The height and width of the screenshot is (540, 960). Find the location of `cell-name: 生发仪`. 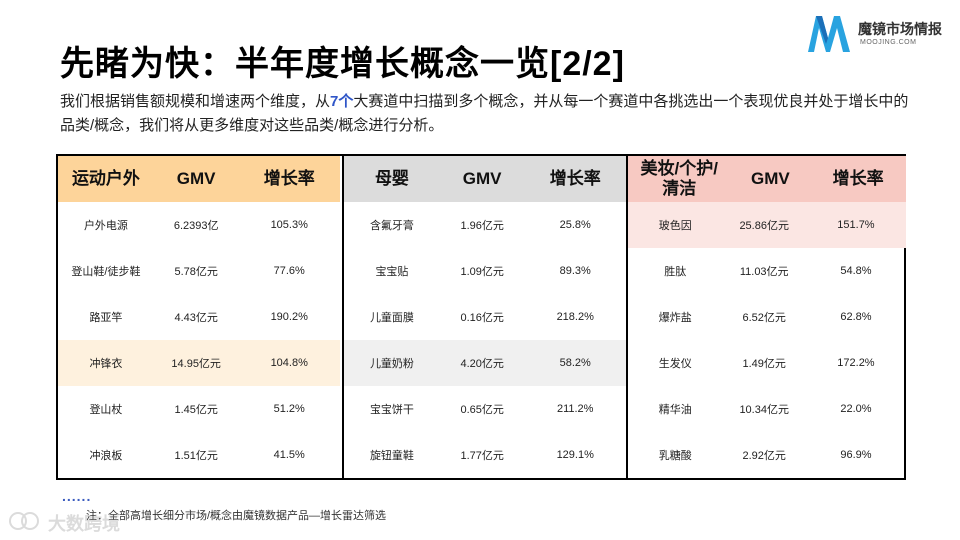

cell-name: 生发仪 is located at coordinates (675, 364).